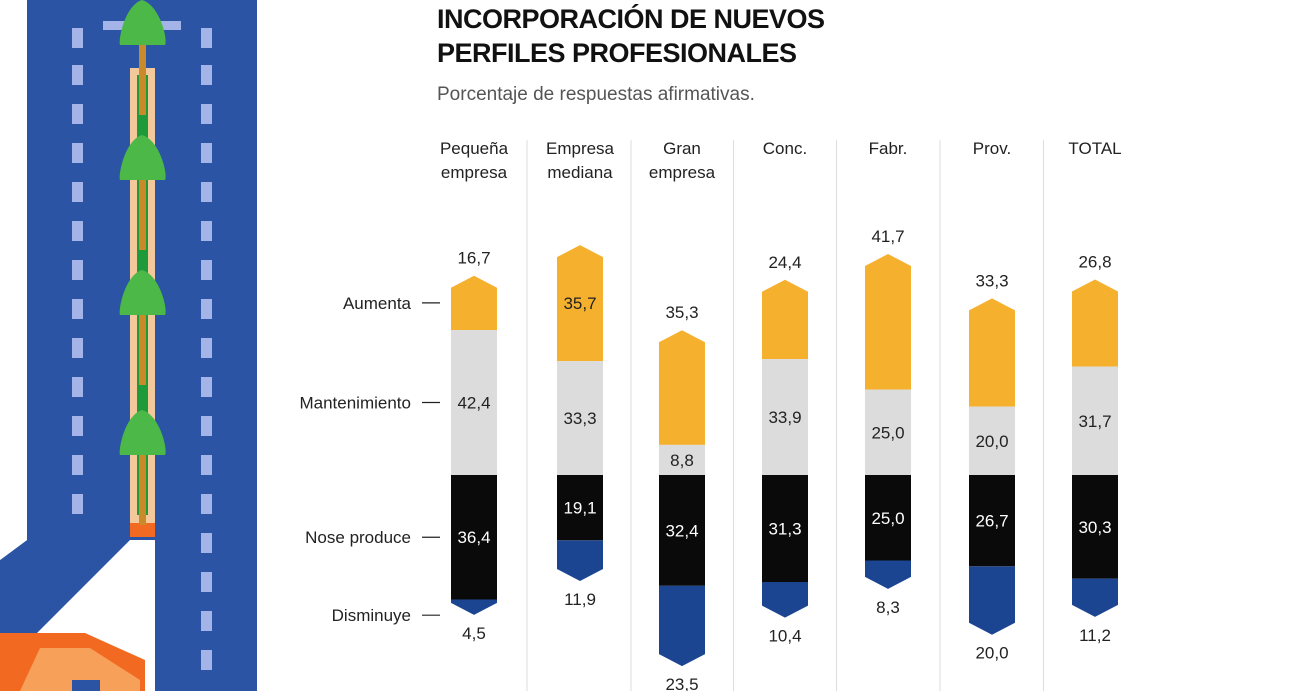 This screenshot has height=691, width=1300. What do you see at coordinates (596, 94) in the screenshot?
I see `chart-subtitle: Porcentaje de respuestas afirmativas.` at bounding box center [596, 94].